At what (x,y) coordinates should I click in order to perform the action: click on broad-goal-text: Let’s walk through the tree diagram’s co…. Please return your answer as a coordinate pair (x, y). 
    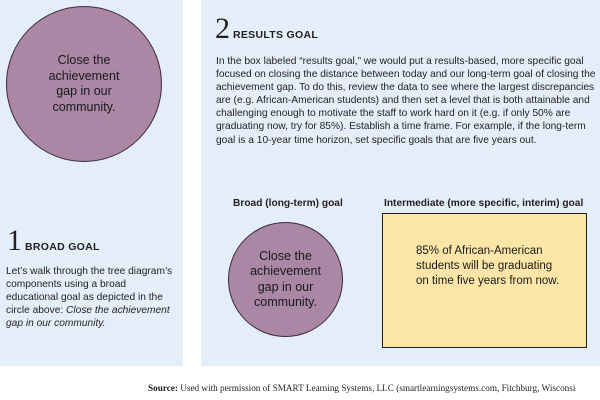
    Looking at the image, I should click on (92, 297).